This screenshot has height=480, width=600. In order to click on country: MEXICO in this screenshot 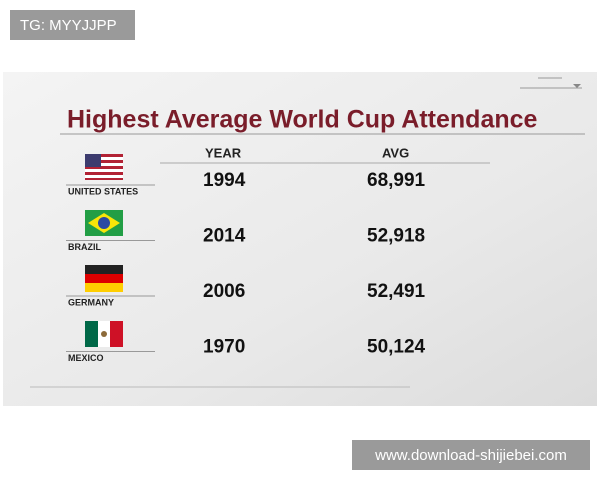, I will do `click(86, 358)`.